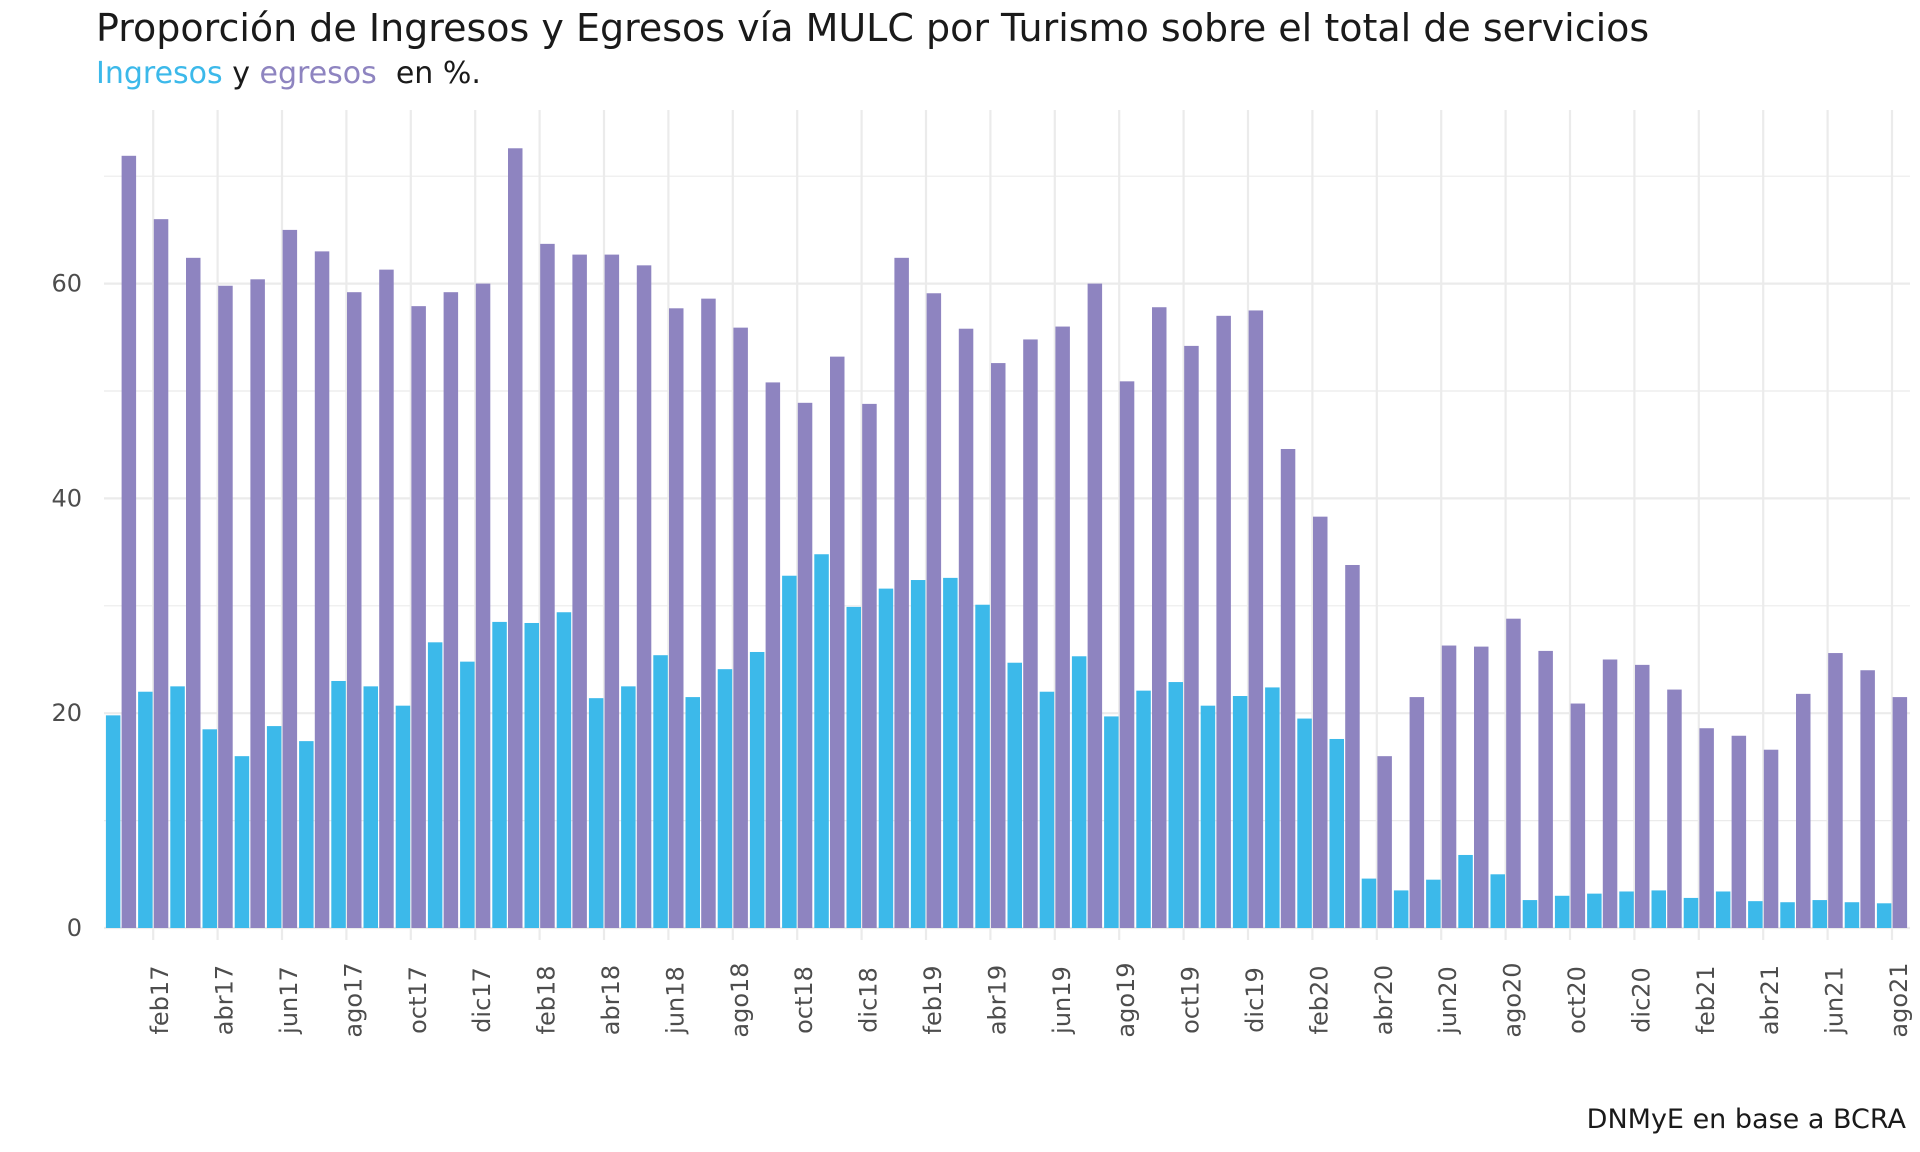 The image size is (1920, 1152). What do you see at coordinates (1126, 999) in the screenshot?
I see `x-tick-label: ago19` at bounding box center [1126, 999].